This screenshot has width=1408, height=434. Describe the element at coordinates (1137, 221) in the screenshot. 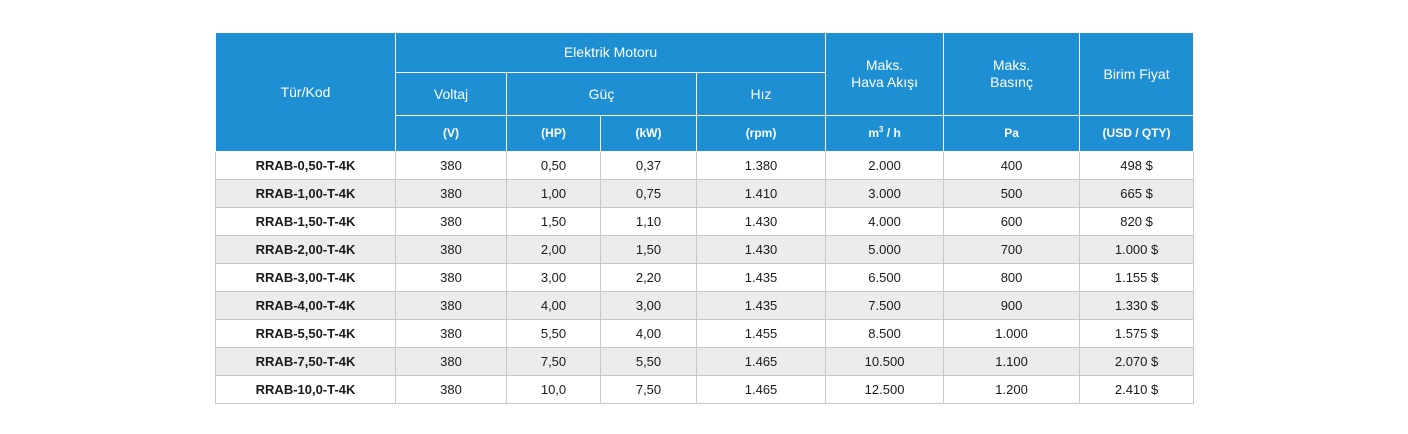

I see `cell-price: 820 $` at that location.